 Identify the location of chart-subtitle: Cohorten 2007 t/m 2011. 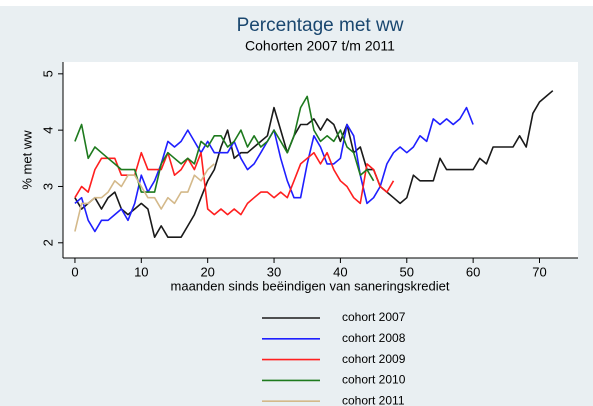
(320, 46).